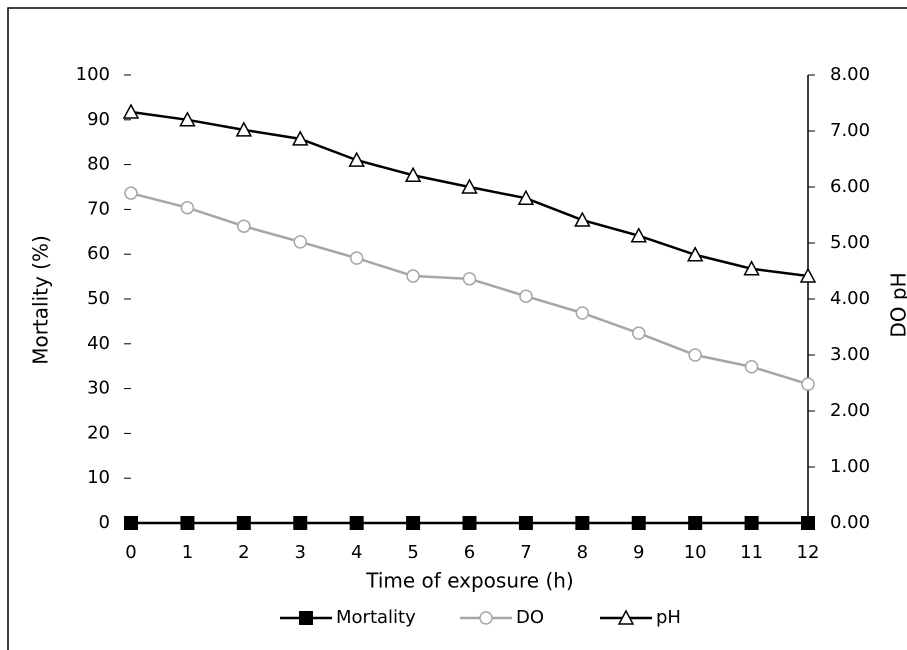  What do you see at coordinates (98, 164) in the screenshot?
I see `y-tick-label: 80` at bounding box center [98, 164].